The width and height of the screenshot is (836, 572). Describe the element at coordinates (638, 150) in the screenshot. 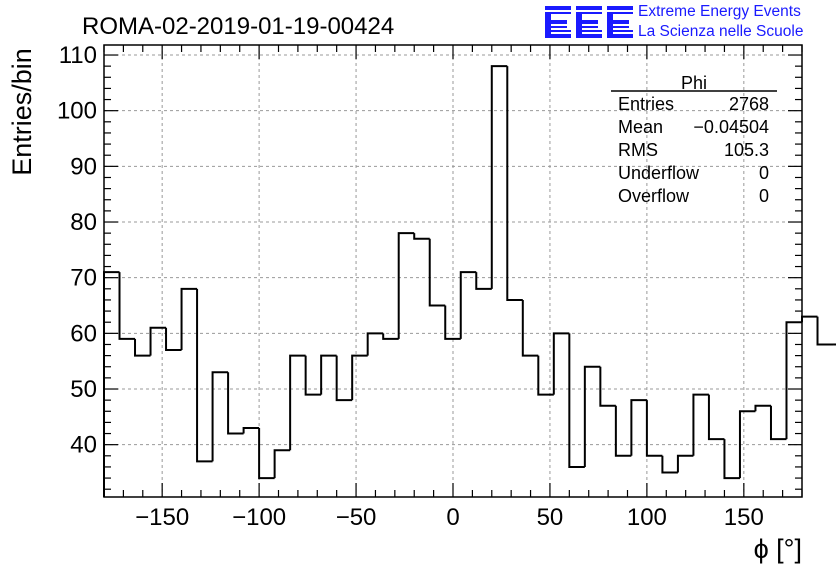

I see `stats-label: RMS` at that location.